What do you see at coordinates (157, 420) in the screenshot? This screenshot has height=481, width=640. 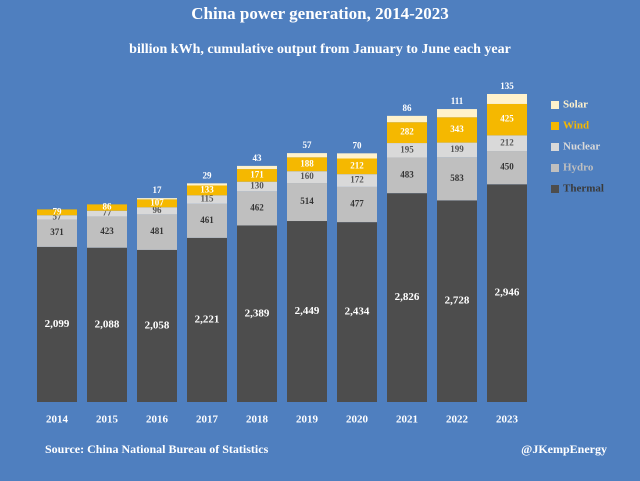 I see `x-tick-label: 2016` at bounding box center [157, 420].